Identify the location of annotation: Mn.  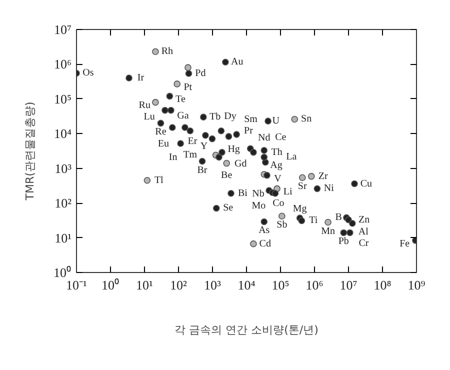
(328, 231).